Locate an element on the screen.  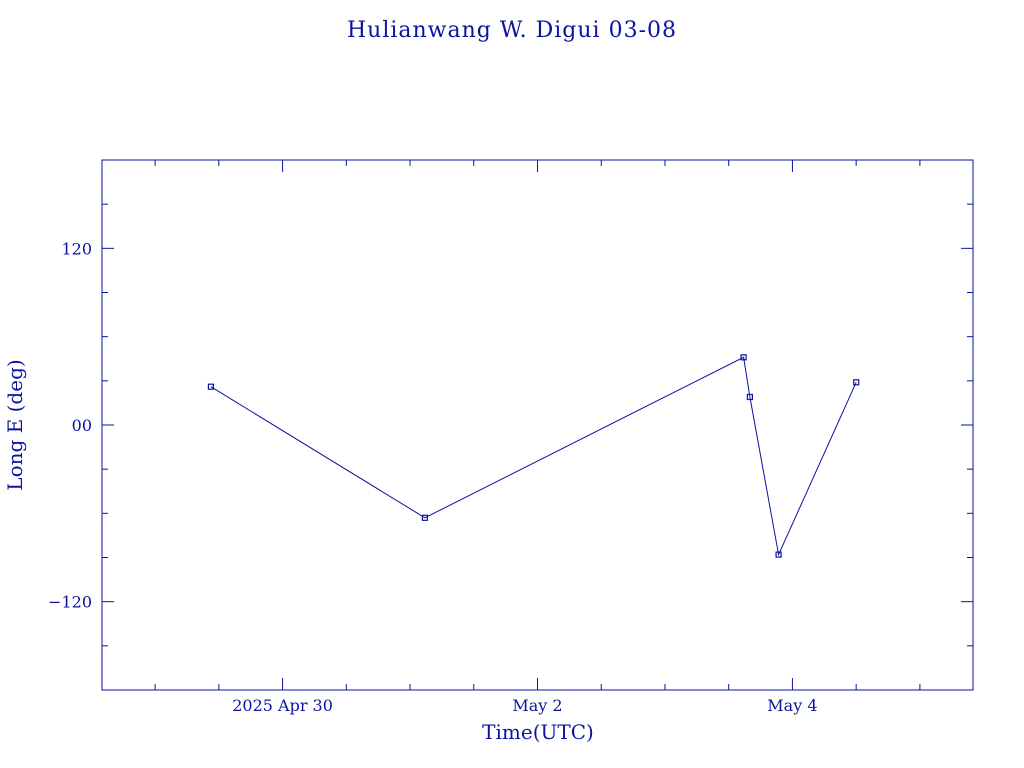
x-tick-label: May 2 is located at coordinates (537, 705).